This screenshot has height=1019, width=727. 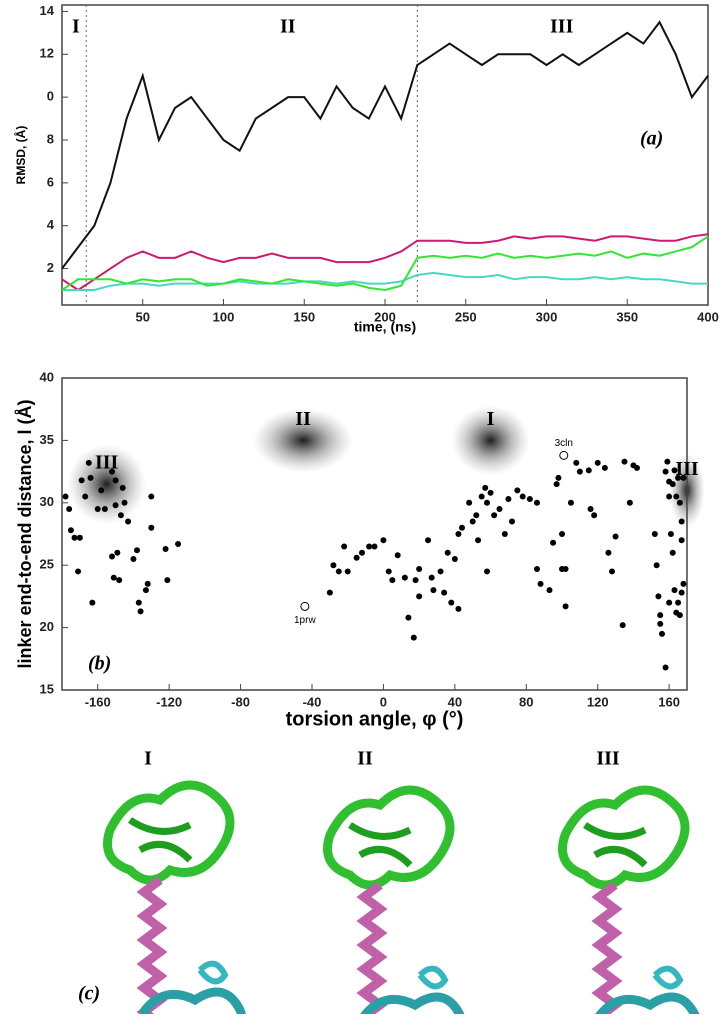 What do you see at coordinates (47, 501) in the screenshot?
I see `y-tick-label: 30` at bounding box center [47, 501].